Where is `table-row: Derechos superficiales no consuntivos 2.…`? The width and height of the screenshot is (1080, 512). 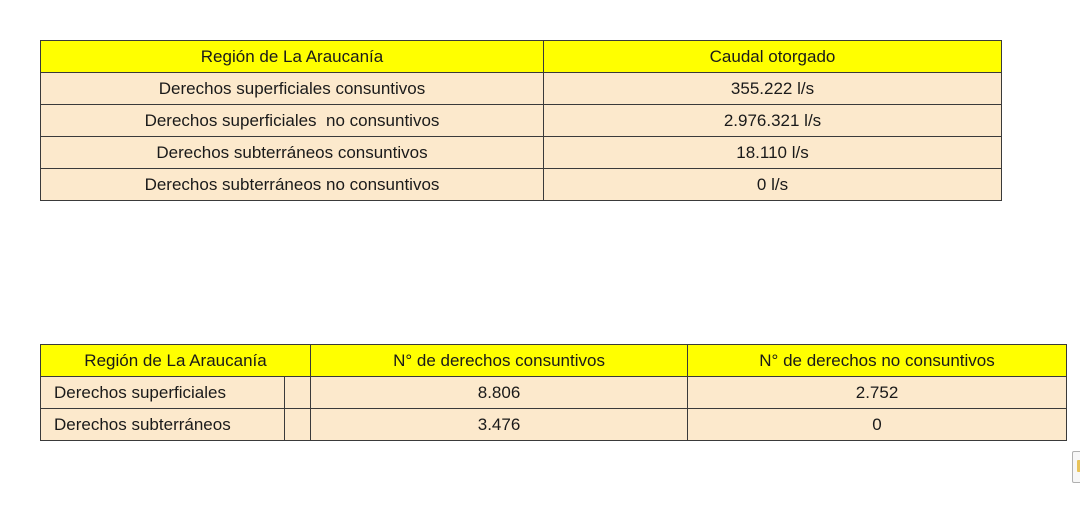
table-row: Derechos superficiales no consuntivos 2.… is located at coordinates (521, 120).